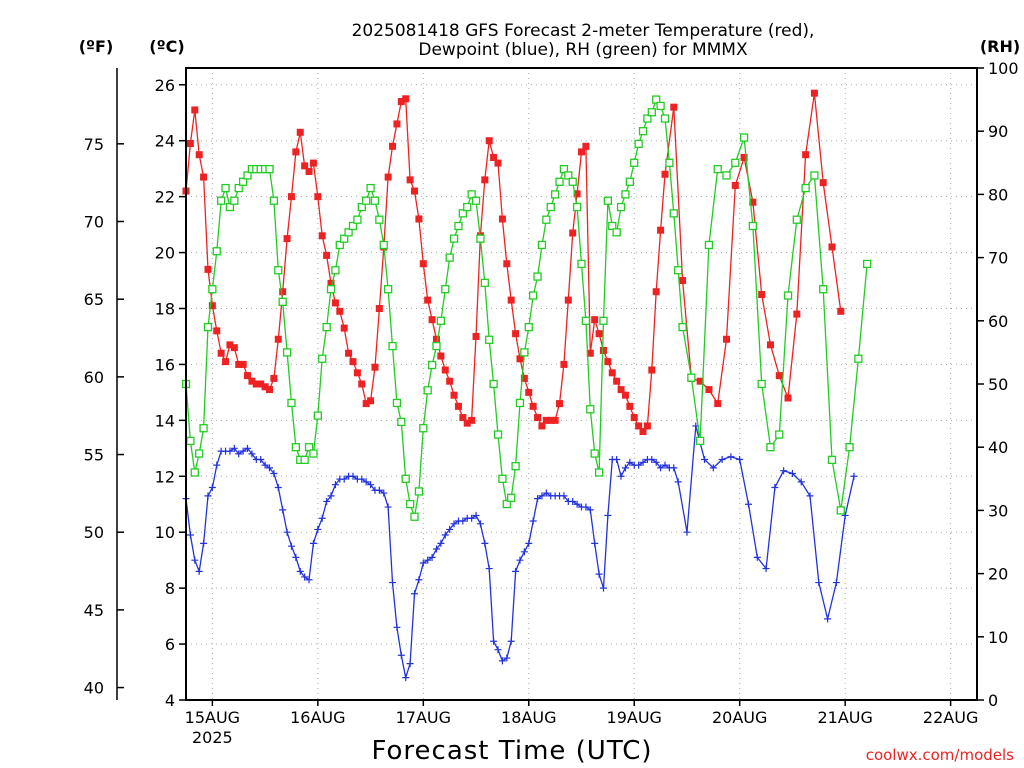 This screenshot has width=1024, height=768. What do you see at coordinates (170, 588) in the screenshot?
I see `celsius-tick-label: 8` at bounding box center [170, 588].